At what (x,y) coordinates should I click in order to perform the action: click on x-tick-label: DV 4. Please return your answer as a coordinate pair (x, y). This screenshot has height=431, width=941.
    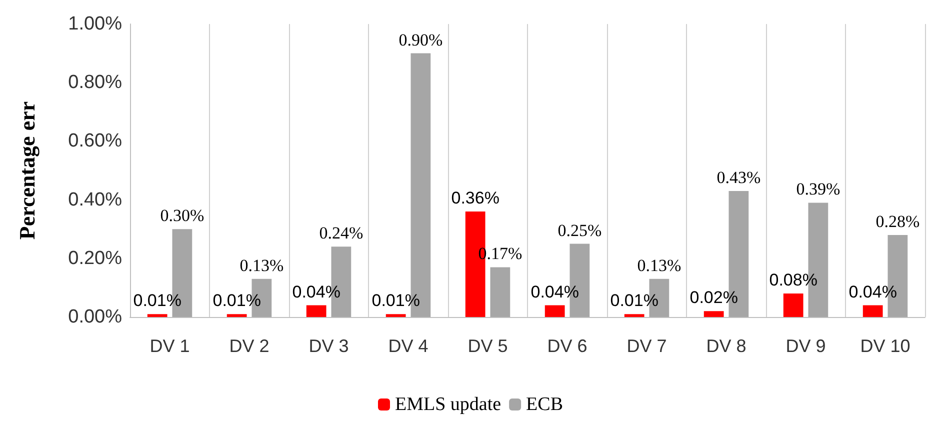
    Looking at the image, I should click on (408, 346).